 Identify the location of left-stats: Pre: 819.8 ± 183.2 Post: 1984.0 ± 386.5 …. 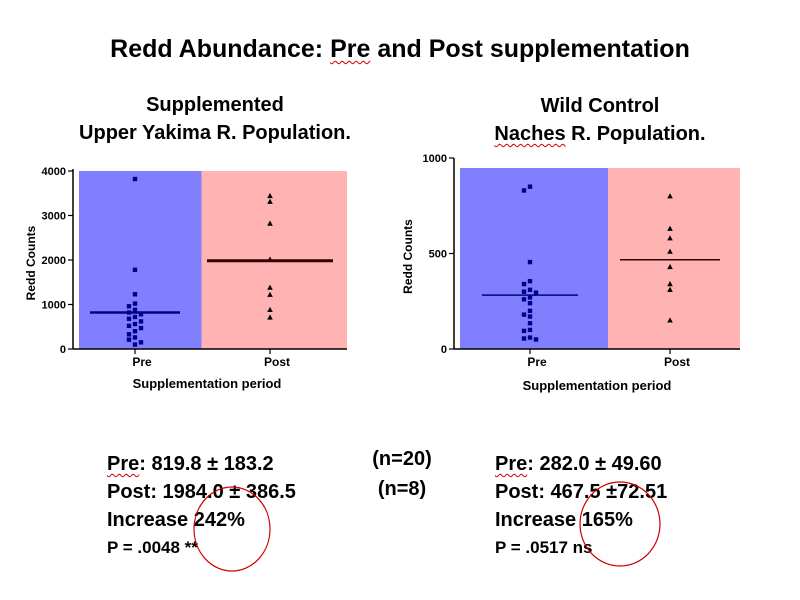
(201, 506).